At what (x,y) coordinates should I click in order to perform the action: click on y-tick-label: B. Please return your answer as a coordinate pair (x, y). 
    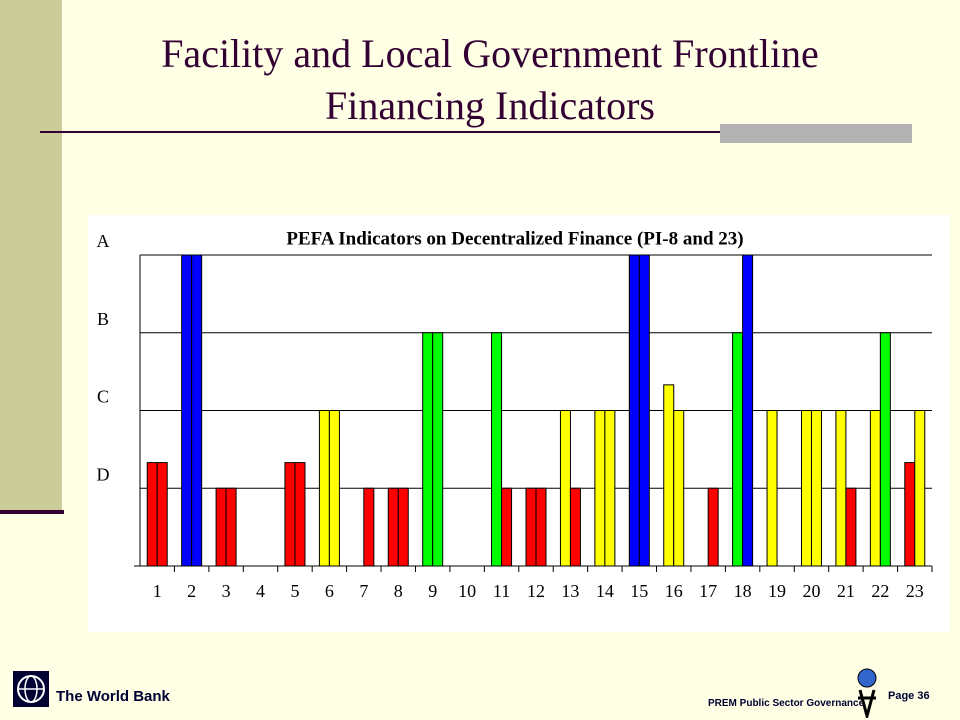
    Looking at the image, I should click on (103, 319).